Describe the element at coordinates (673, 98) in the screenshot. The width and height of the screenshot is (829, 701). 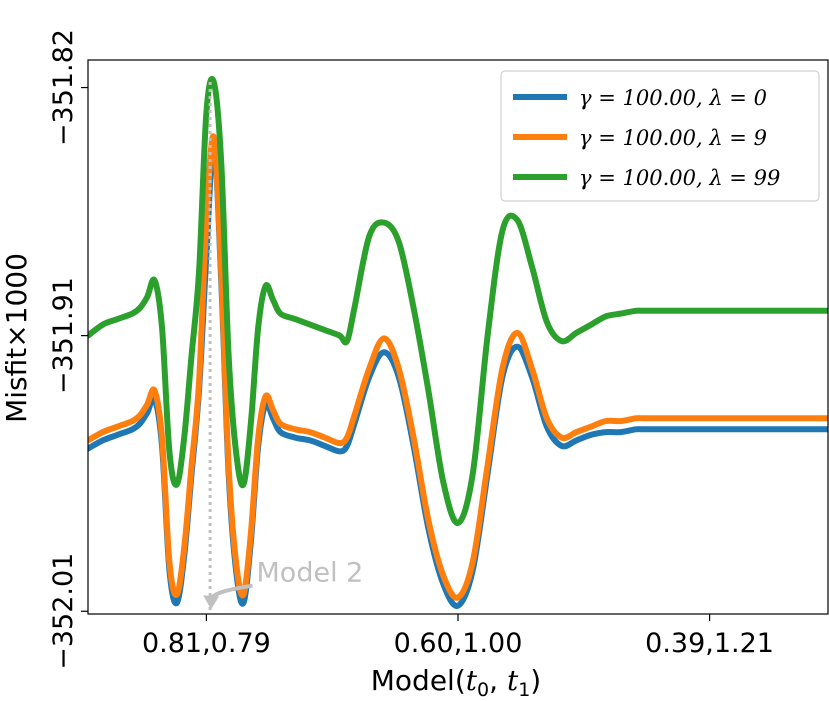
I see `legend-label-0: γ = 100.00, λ = 0` at that location.